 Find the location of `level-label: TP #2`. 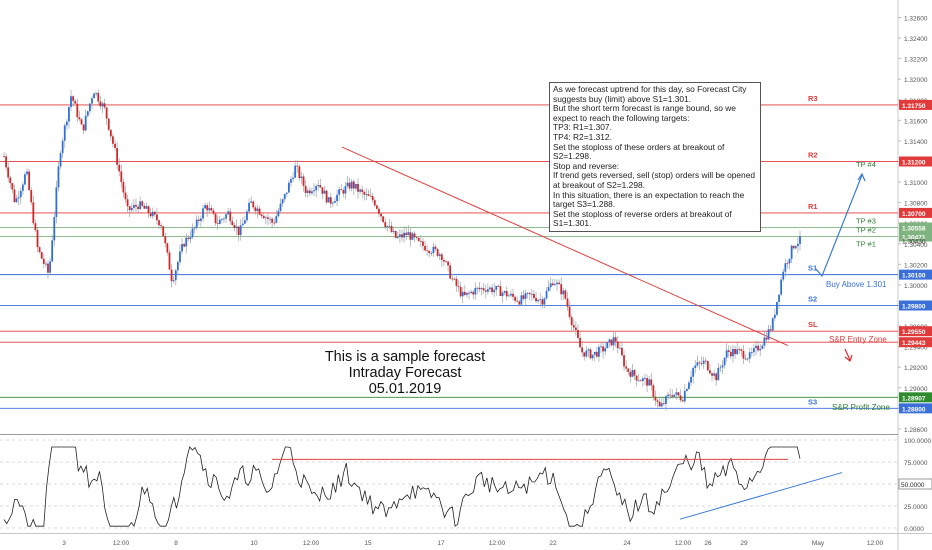

level-label: TP #2 is located at coordinates (866, 229).